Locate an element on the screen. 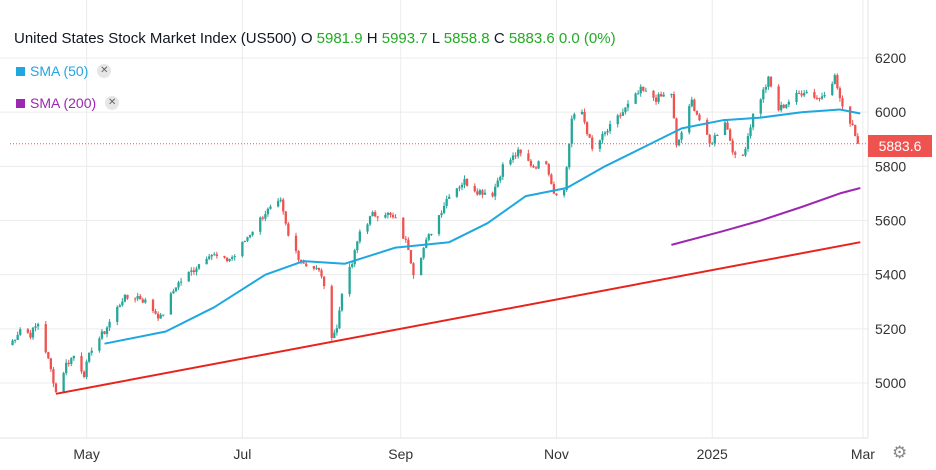  y-tick-label: 5400 is located at coordinates (890, 275).